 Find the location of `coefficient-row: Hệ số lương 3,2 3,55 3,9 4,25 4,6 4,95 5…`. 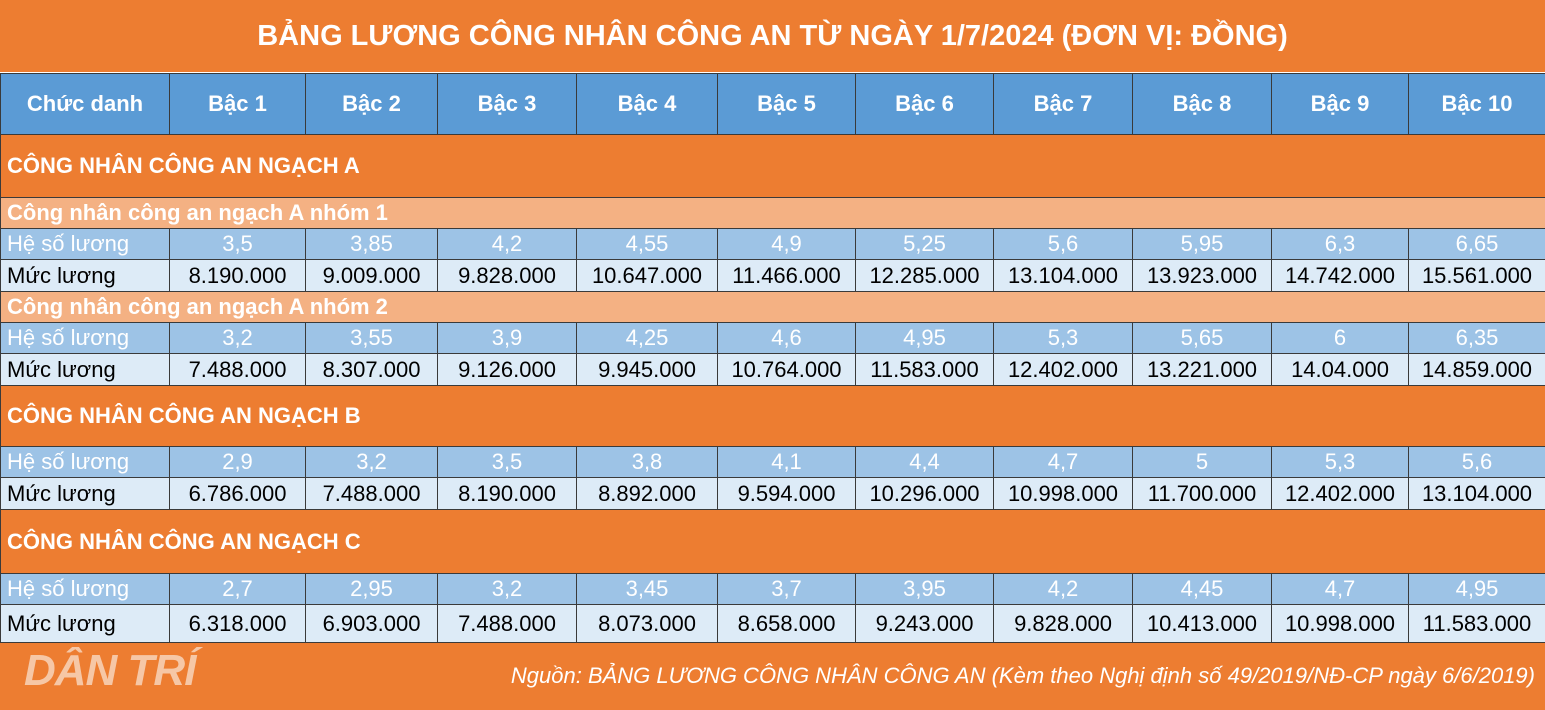

coefficient-row: Hệ số lương 3,2 3,55 3,9 4,25 4,6 4,95 5… is located at coordinates (772, 338).